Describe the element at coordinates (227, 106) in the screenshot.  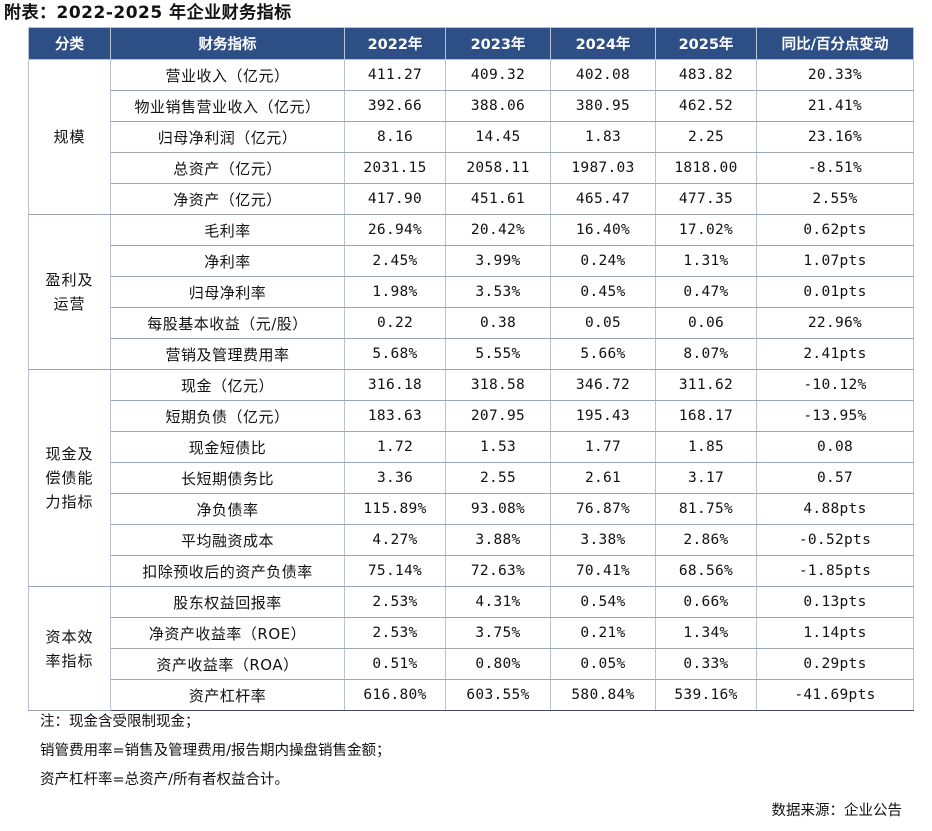
I see `metric-cell: 物业销售营业收入（亿元）` at that location.